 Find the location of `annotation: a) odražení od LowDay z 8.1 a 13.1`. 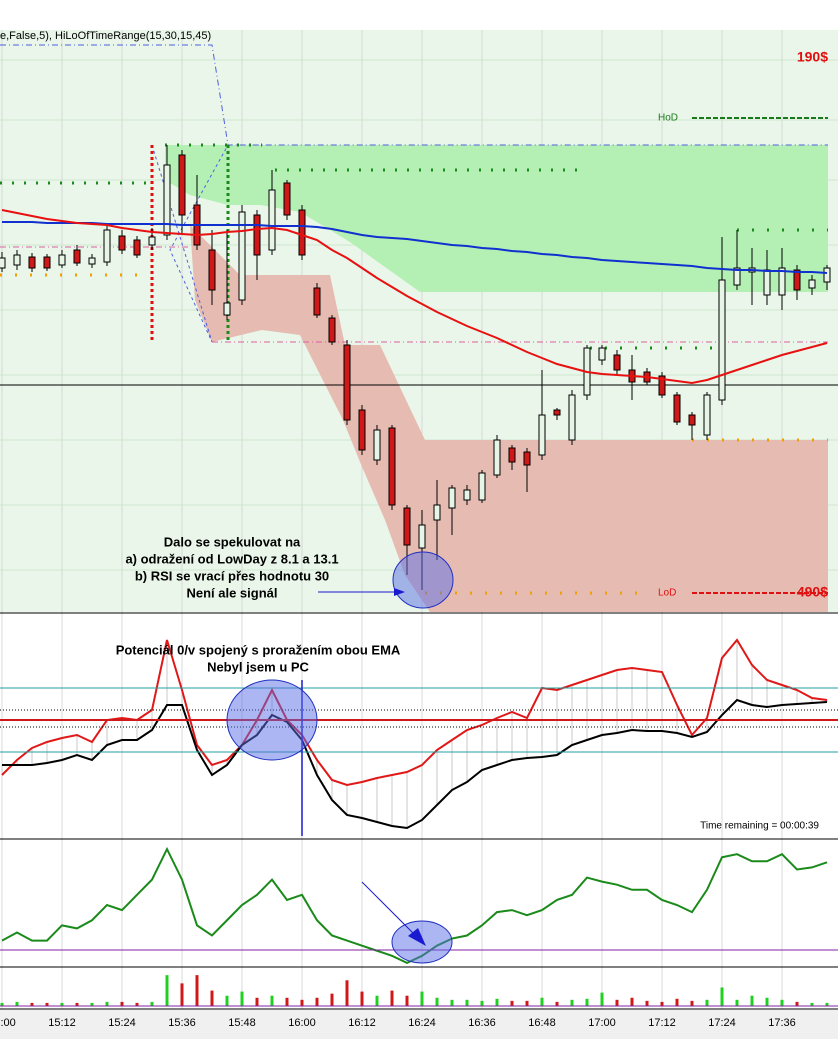

annotation: a) odražení od LowDay z 8.1 a 13.1 is located at coordinates (231, 558).